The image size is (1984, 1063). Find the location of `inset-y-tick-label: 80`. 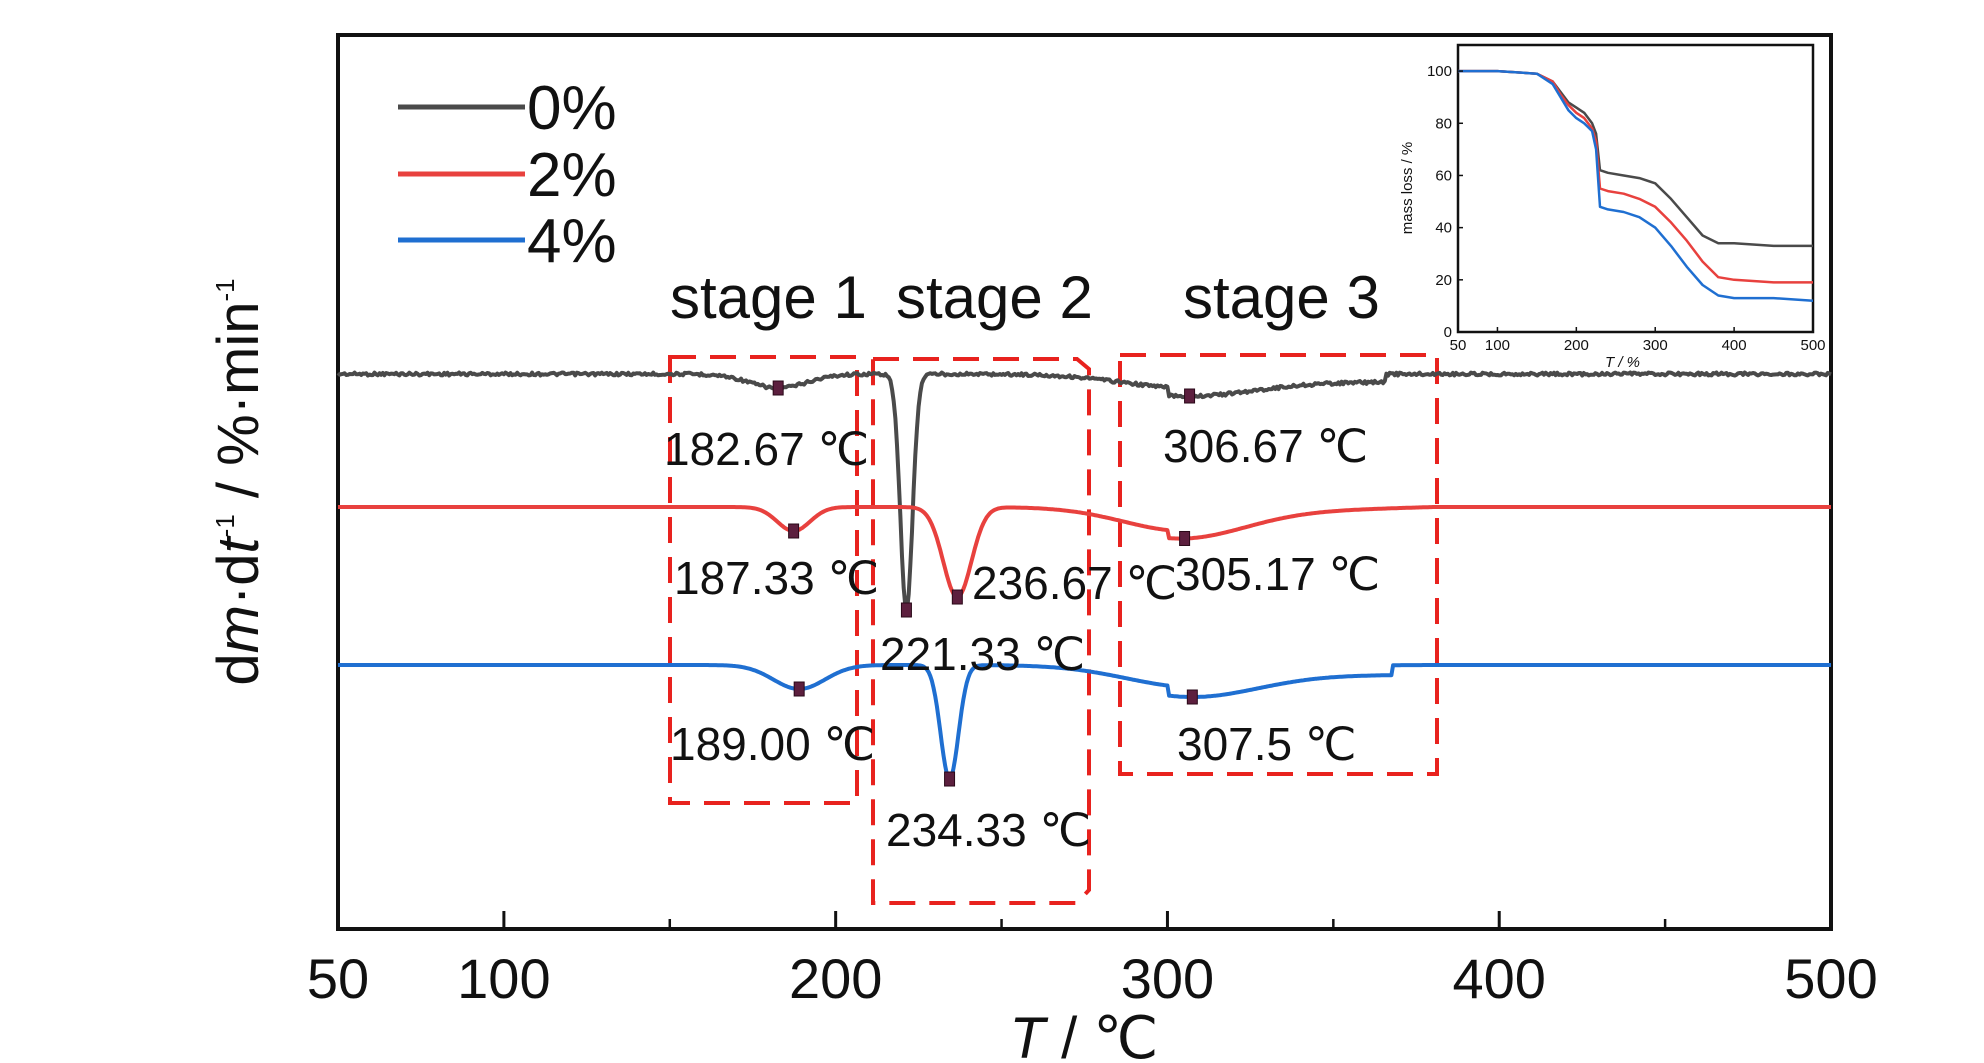

inset-y-tick-label: 80 is located at coordinates (1443, 123).